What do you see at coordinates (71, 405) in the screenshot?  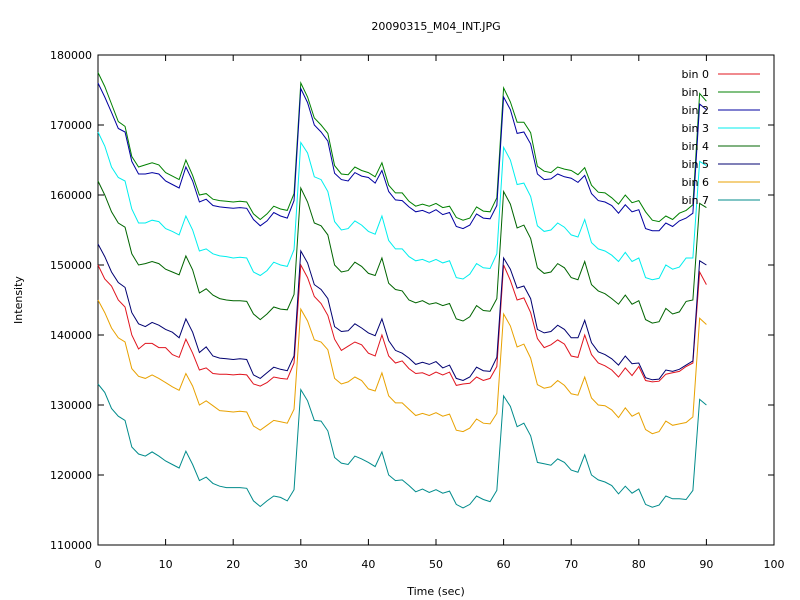 I see `y-tick-label: 130000` at bounding box center [71, 405].